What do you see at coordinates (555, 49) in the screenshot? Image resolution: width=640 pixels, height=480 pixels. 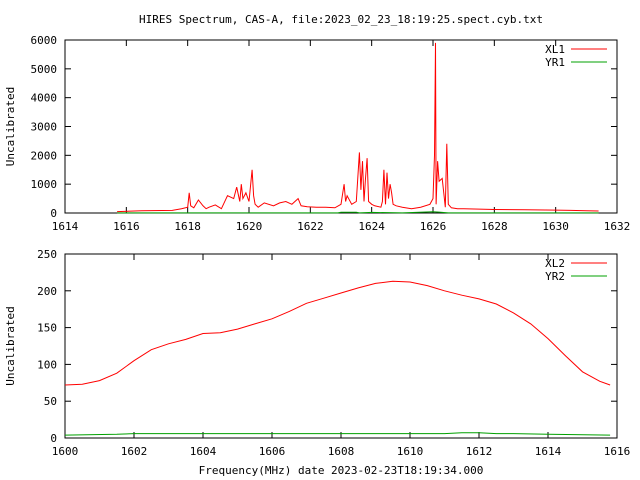 I see `legend-label-xl1: XL1` at bounding box center [555, 49].